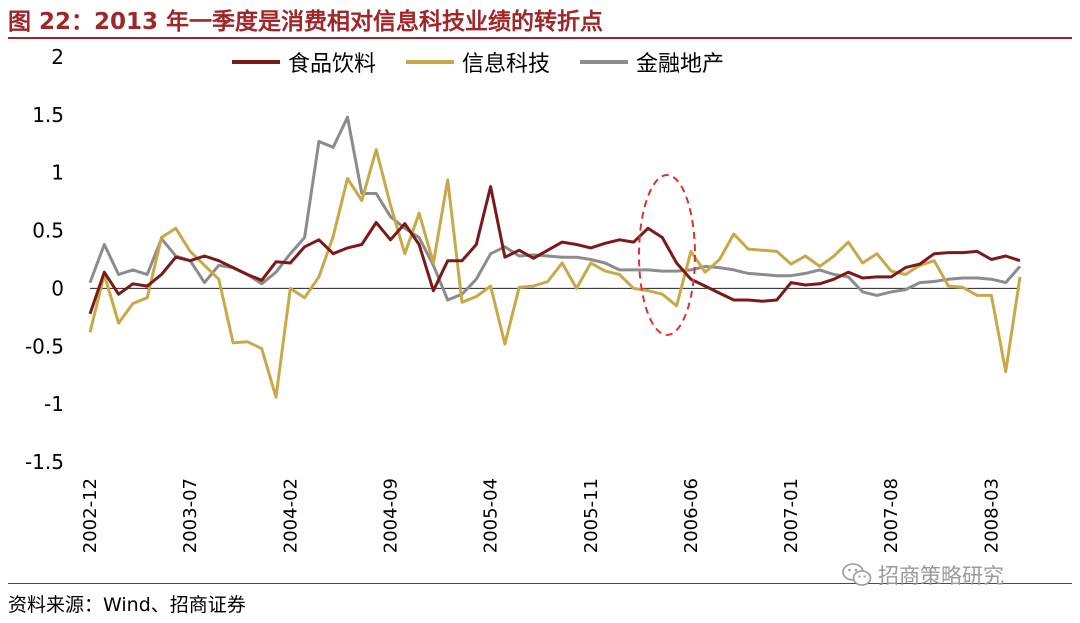 The width and height of the screenshot is (1080, 623). Describe the element at coordinates (256, 62) in the screenshot. I see `legend-swatch-food-beverage` at that location.